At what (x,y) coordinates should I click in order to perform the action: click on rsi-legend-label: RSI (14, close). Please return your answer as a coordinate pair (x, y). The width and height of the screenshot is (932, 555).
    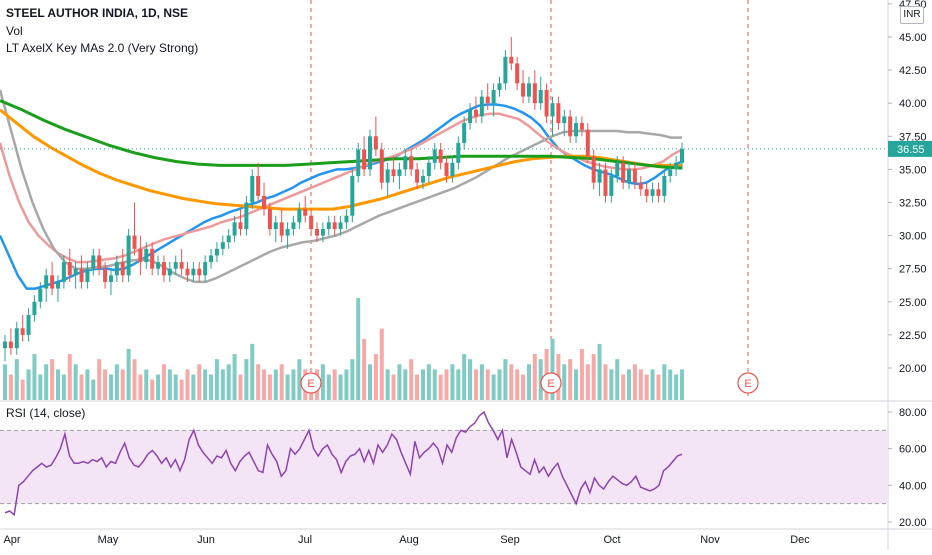
    Looking at the image, I should click on (46, 413).